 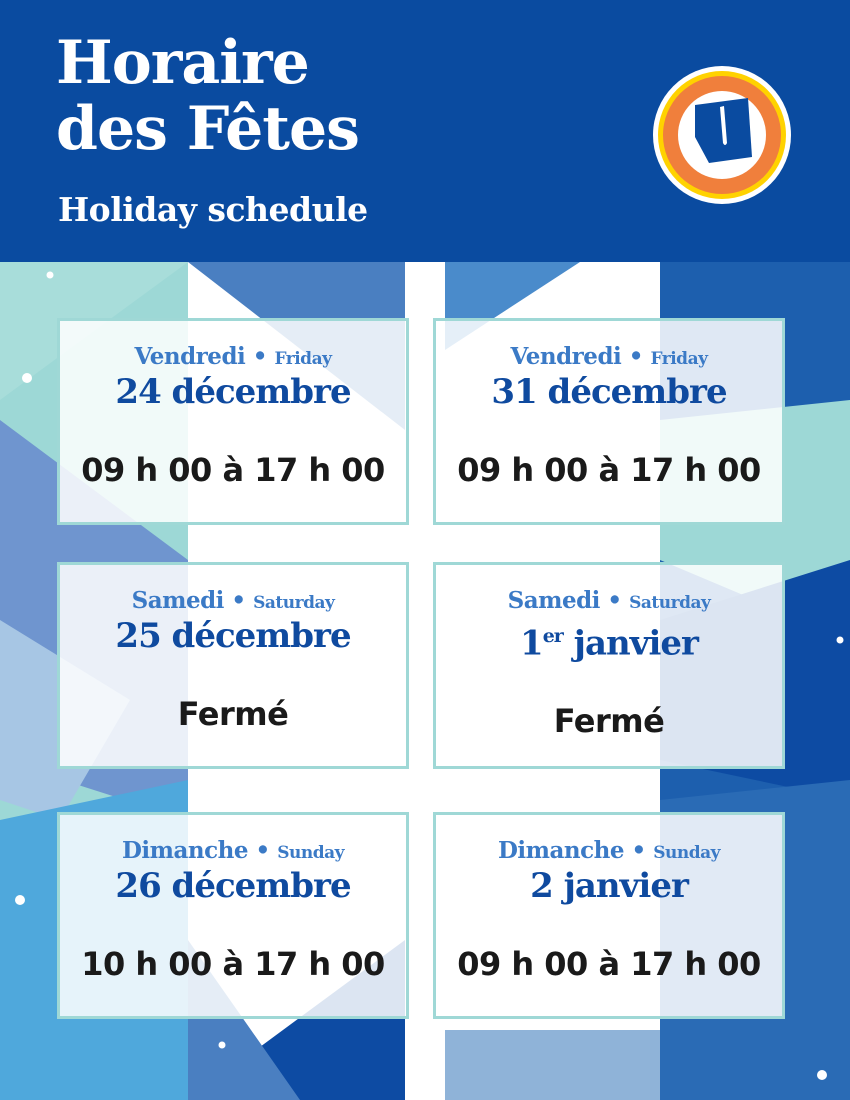 I want to click on brand-logo, so click(x=722, y=135).